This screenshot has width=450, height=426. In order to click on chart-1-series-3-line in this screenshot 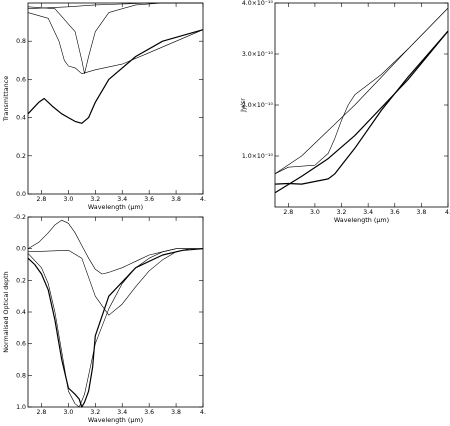, I will do `click(115, 5)`.